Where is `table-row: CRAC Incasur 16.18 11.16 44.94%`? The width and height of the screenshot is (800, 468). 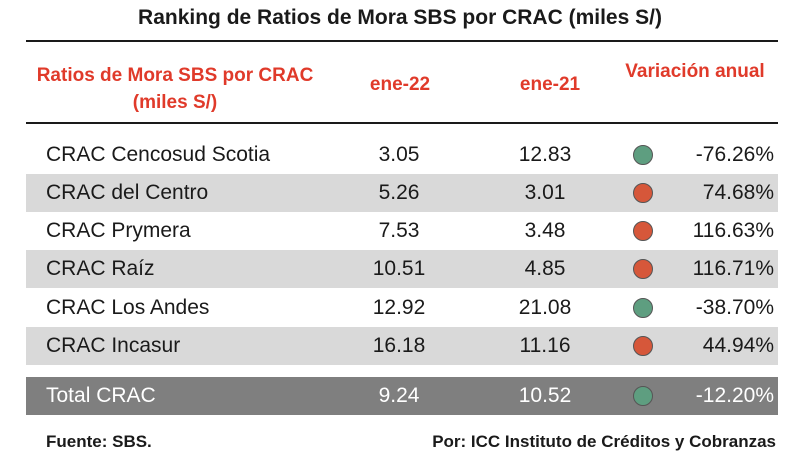
table-row: CRAC Incasur 16.18 11.16 44.94% is located at coordinates (402, 346).